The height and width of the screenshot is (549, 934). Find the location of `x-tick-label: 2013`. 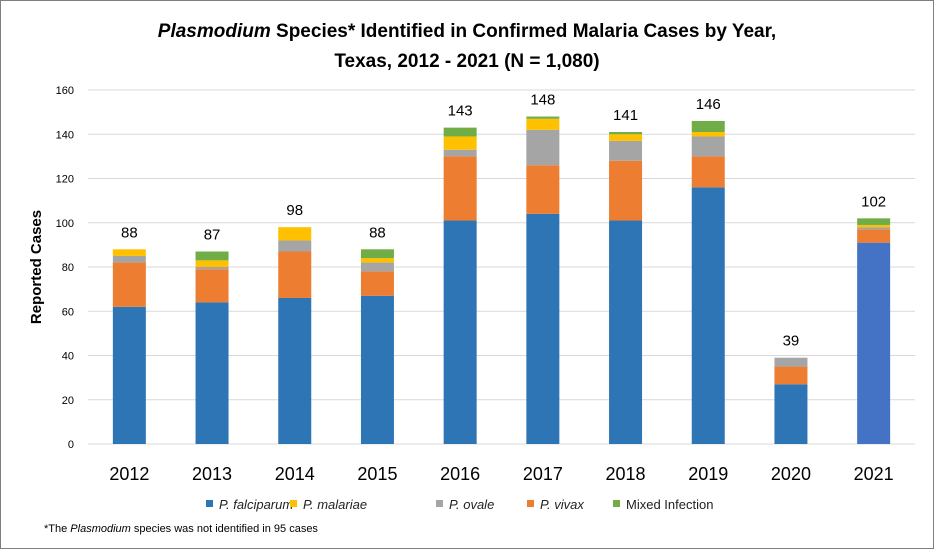

x-tick-label: 2013 is located at coordinates (212, 474).